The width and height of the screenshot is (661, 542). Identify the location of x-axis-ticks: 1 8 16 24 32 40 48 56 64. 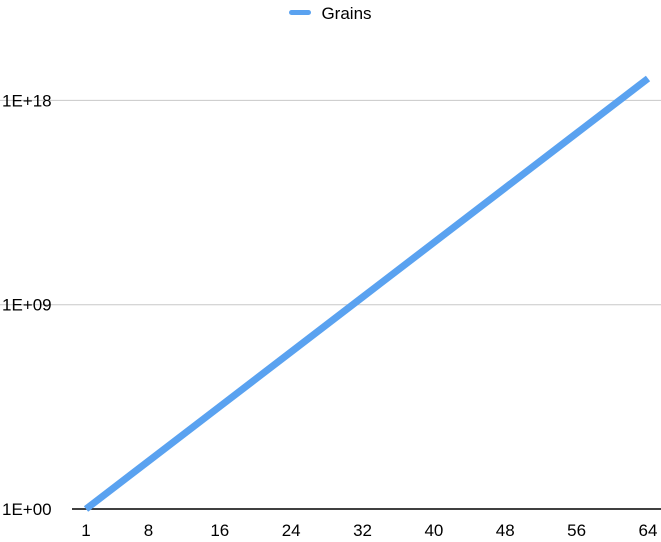
(369, 530).